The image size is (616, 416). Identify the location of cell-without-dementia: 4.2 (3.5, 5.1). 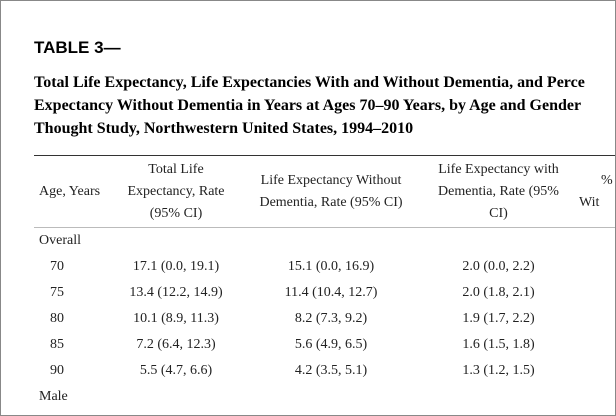
(331, 370).